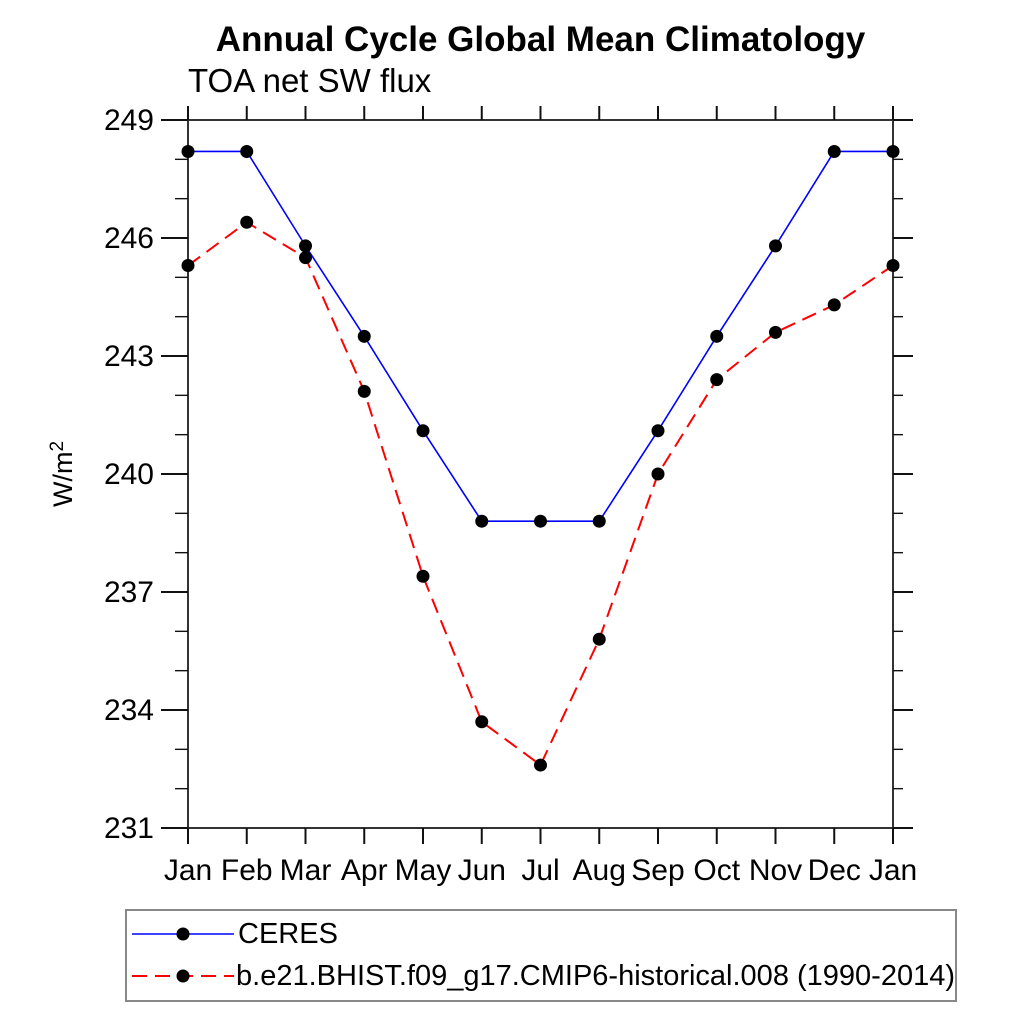 This screenshot has height=1024, width=1024. What do you see at coordinates (129, 356) in the screenshot?
I see `y-tick-label: 243` at bounding box center [129, 356].